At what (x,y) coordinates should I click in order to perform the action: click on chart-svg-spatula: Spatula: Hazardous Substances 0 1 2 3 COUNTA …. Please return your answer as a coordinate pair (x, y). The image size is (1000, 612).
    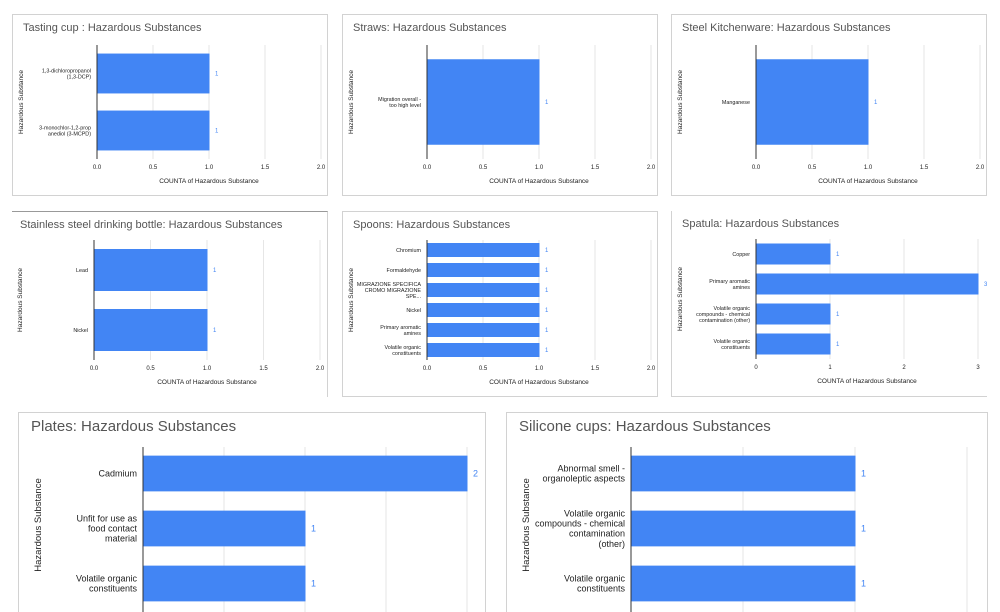
    Looking at the image, I should click on (832, 301).